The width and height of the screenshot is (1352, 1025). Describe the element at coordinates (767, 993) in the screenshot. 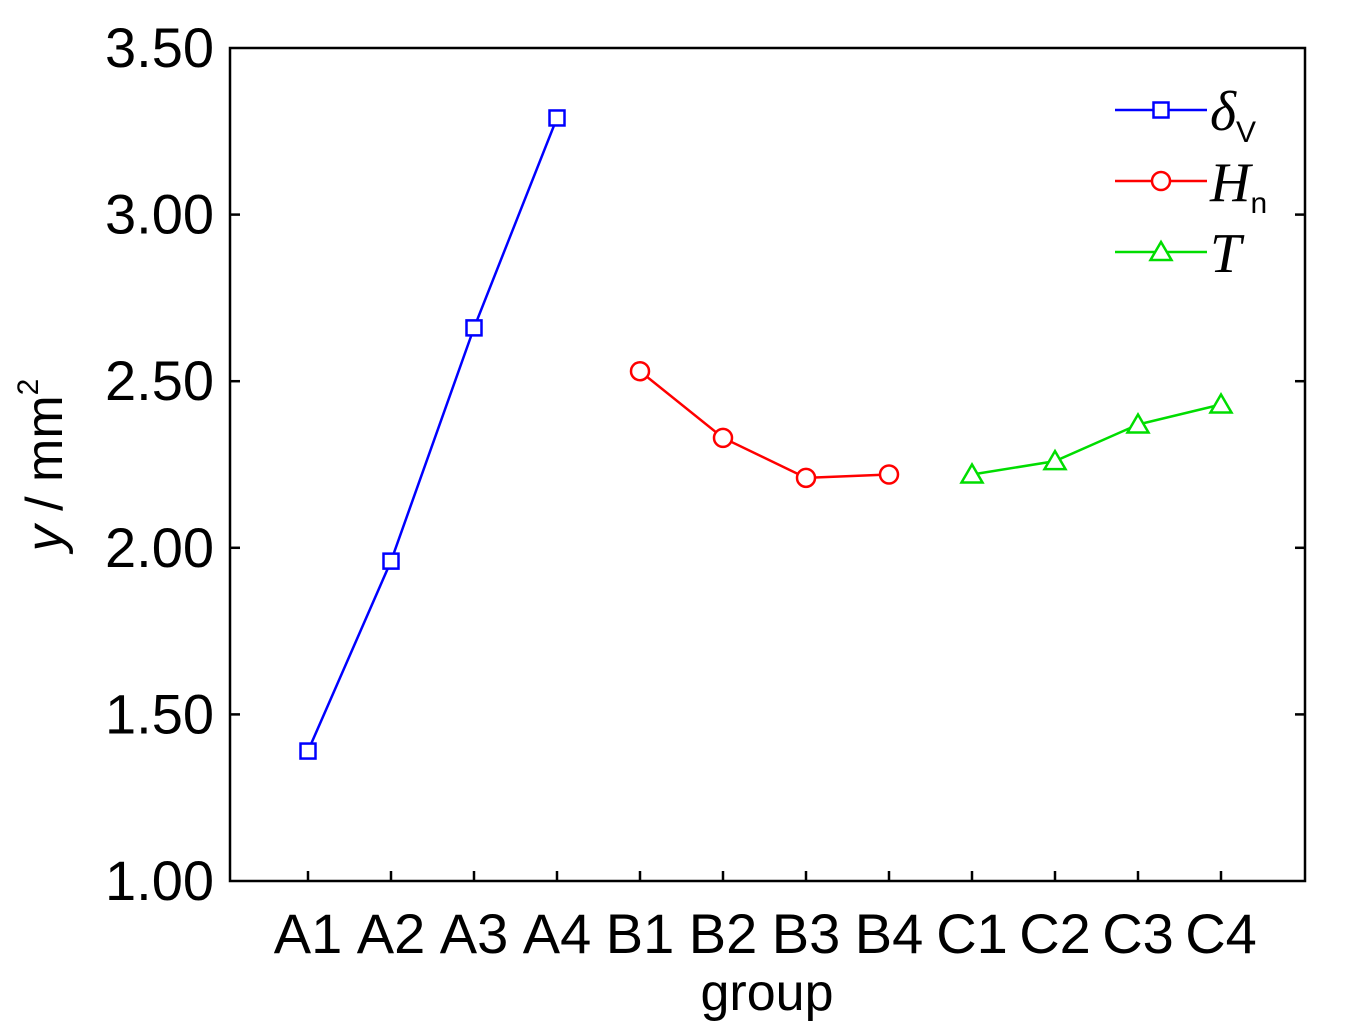

I see `x-axis-label: group` at that location.